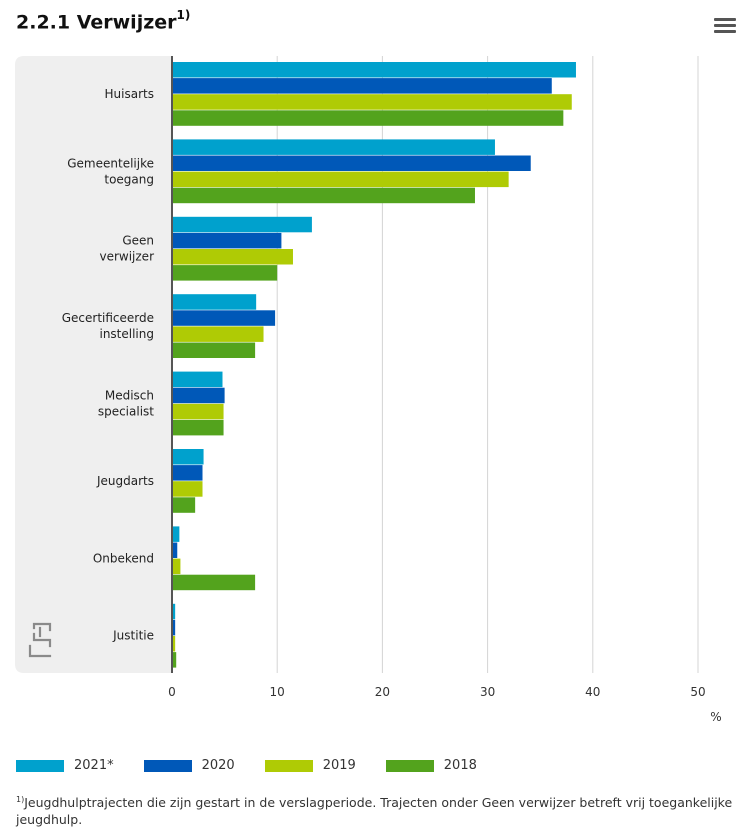 Image resolution: width=748 pixels, height=834 pixels. I want to click on title-footnote-marker: 1), so click(183, 15).